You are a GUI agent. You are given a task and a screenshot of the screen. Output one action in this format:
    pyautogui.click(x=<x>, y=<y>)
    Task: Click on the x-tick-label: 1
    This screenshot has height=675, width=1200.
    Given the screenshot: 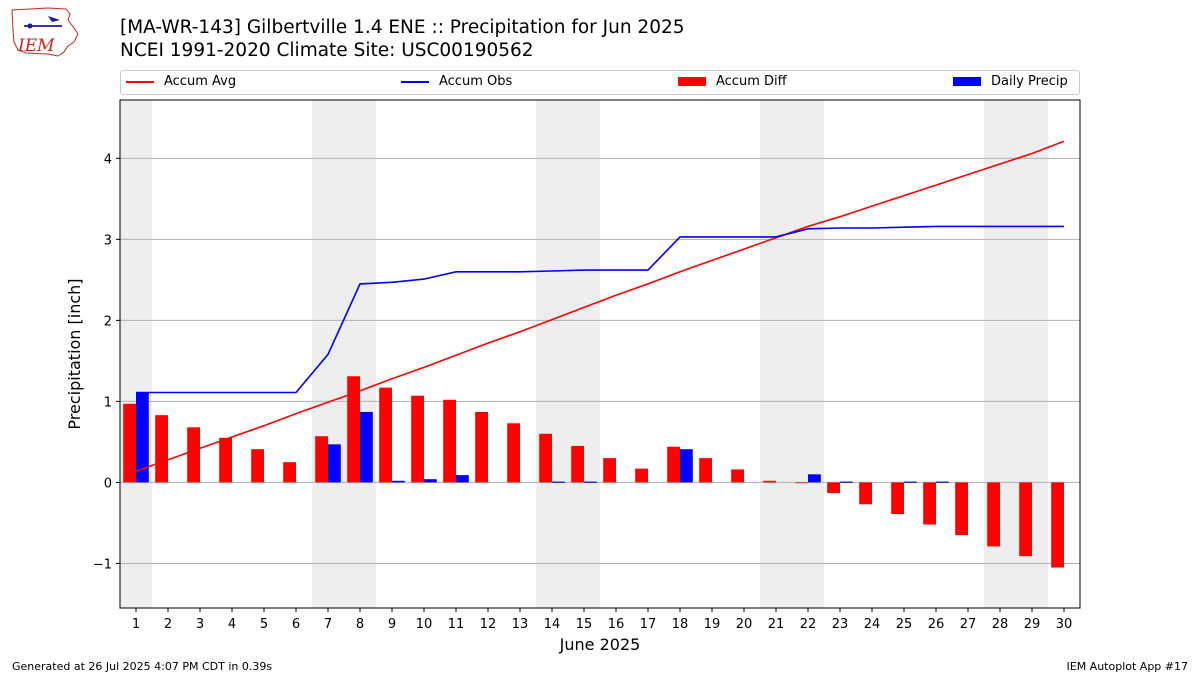 What is the action you would take?
    pyautogui.click(x=136, y=624)
    